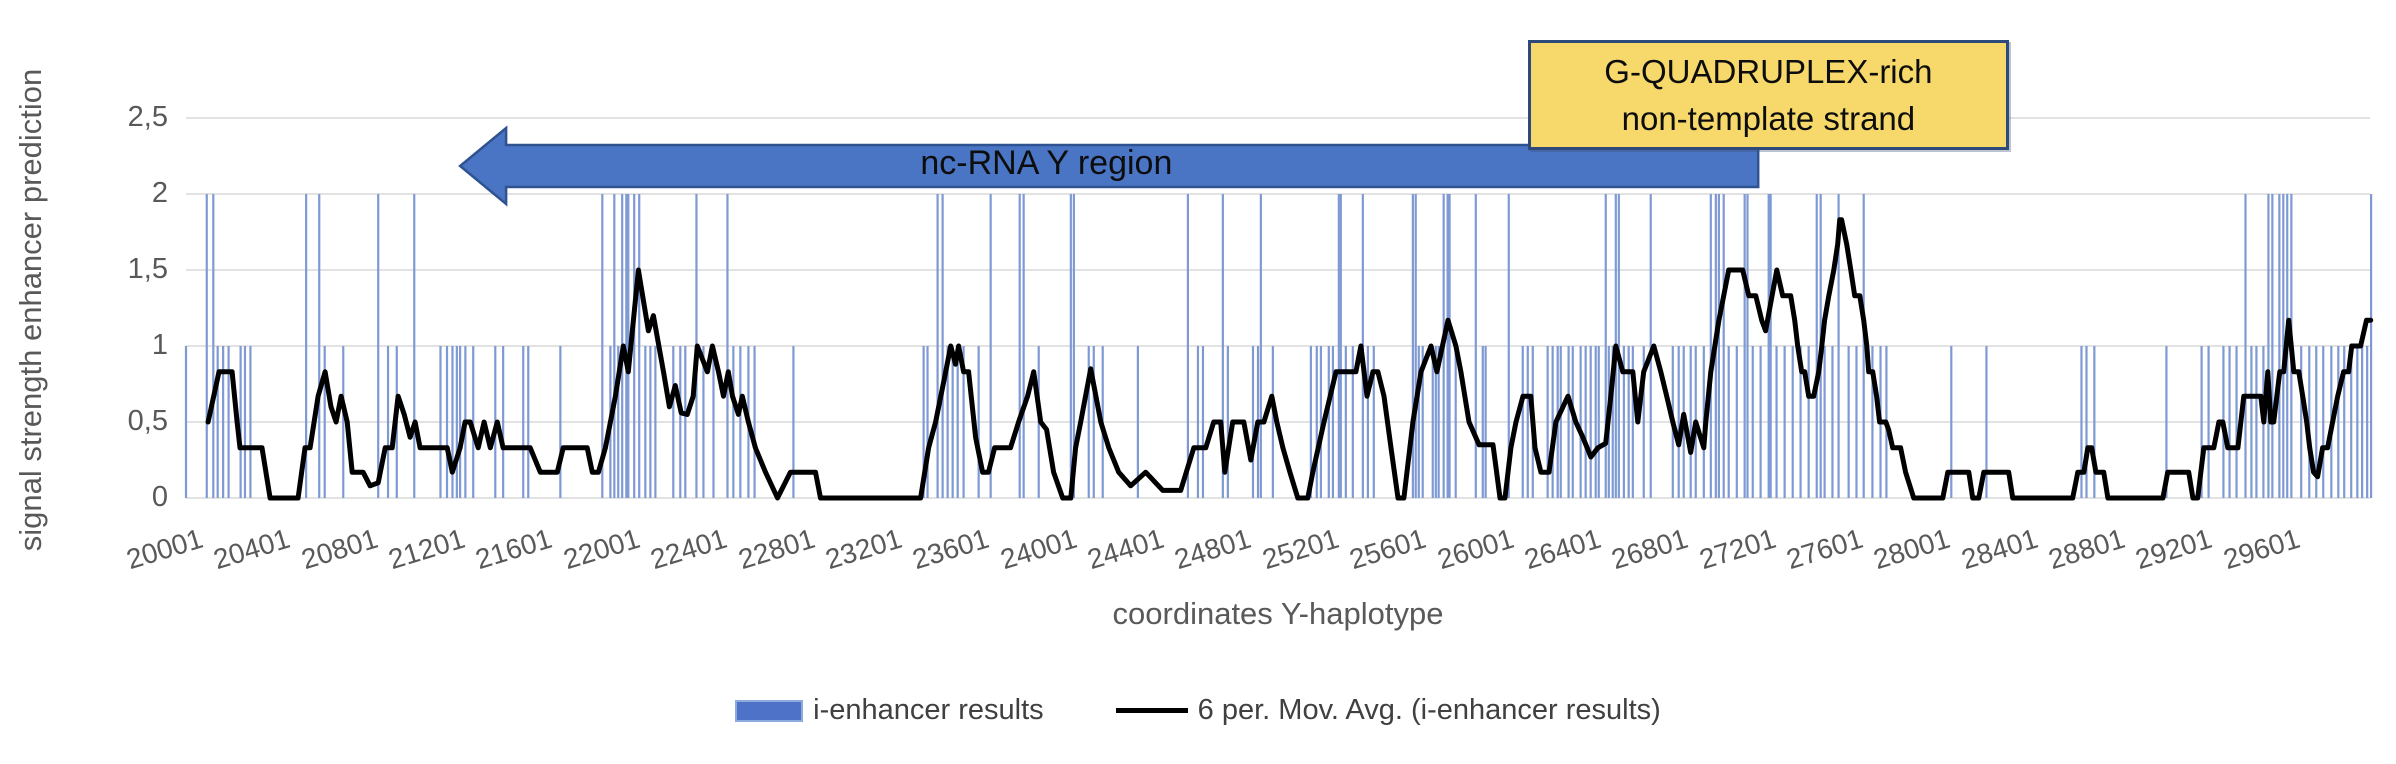 Image resolution: width=2396 pixels, height=764 pixels. I want to click on y-tick-label: 0,5, so click(147, 421).